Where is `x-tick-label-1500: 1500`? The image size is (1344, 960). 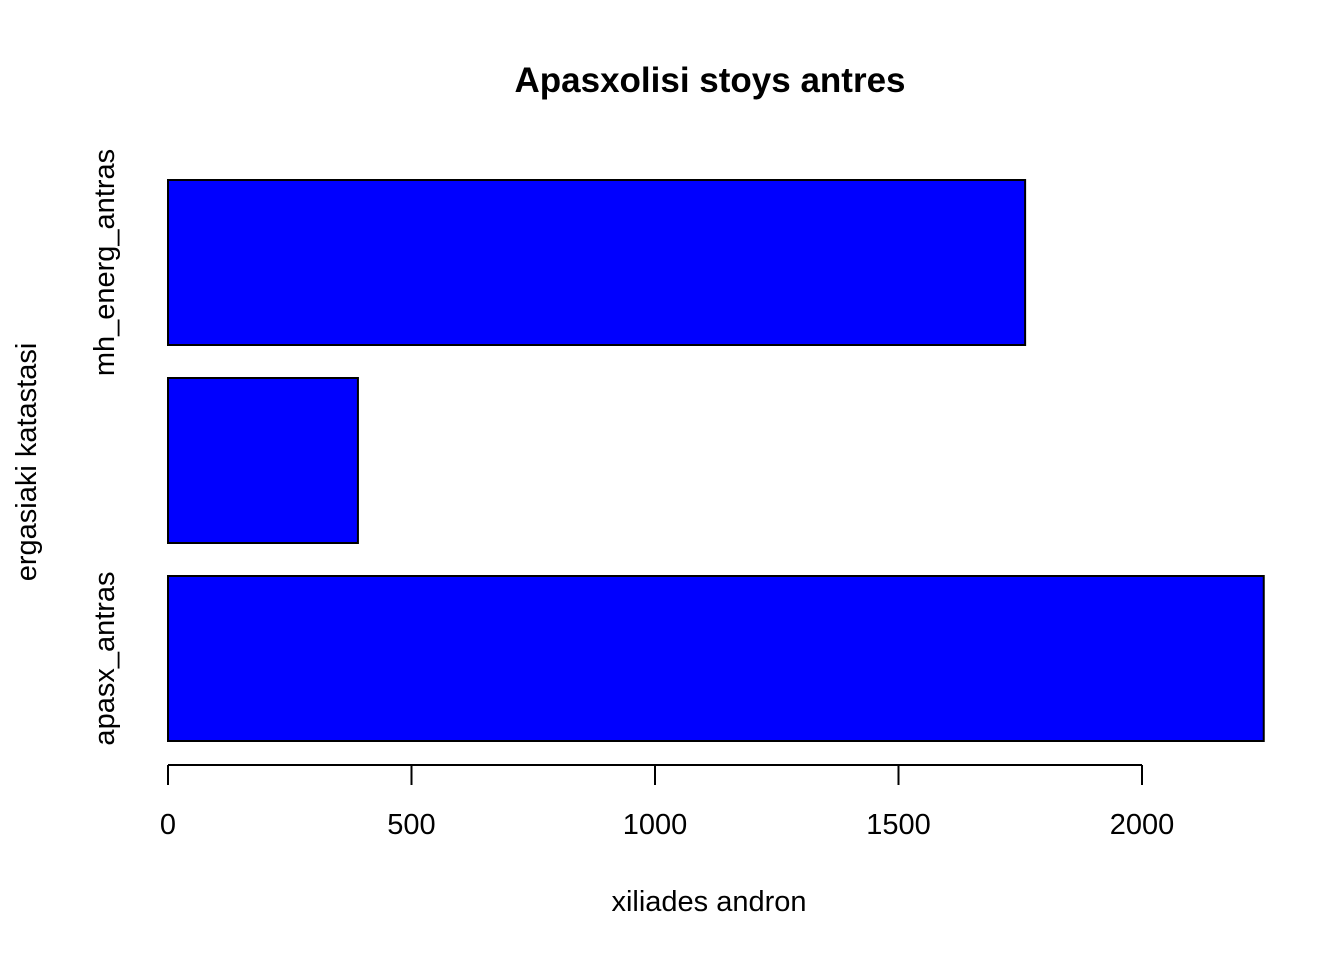
x-tick-label-1500: 1500 is located at coordinates (898, 825).